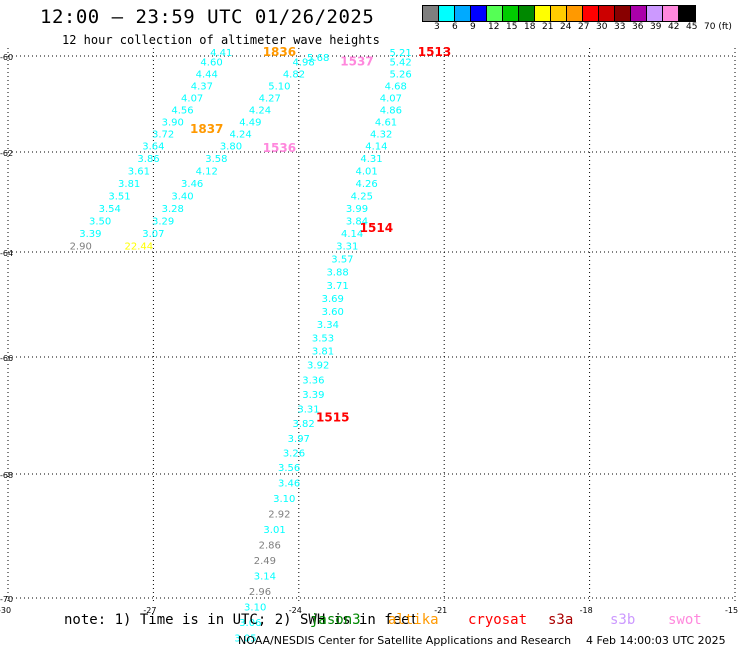  Describe the element at coordinates (163, 222) in the screenshot. I see `wave-height-value: 3.29` at that location.